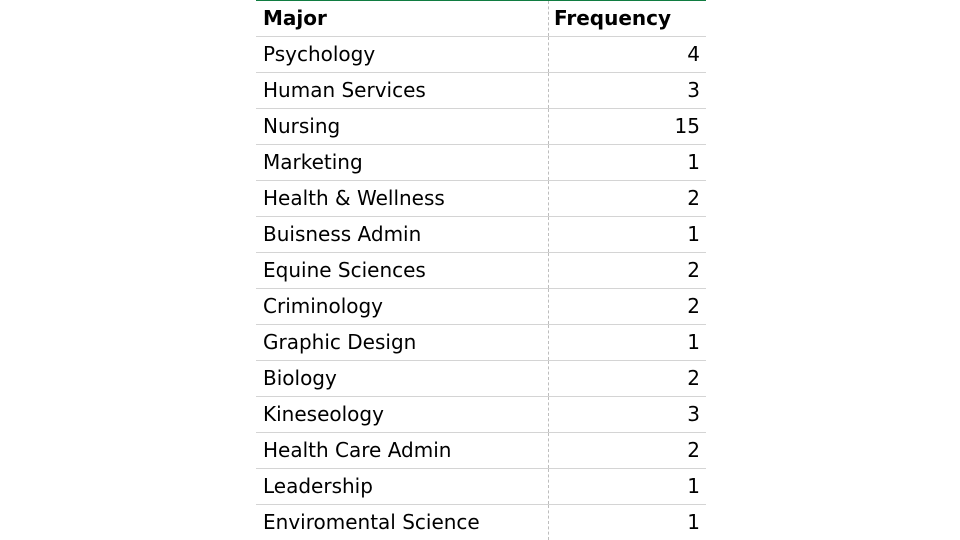 The width and height of the screenshot is (960, 540). I want to click on major-cell: Criminology, so click(323, 306).